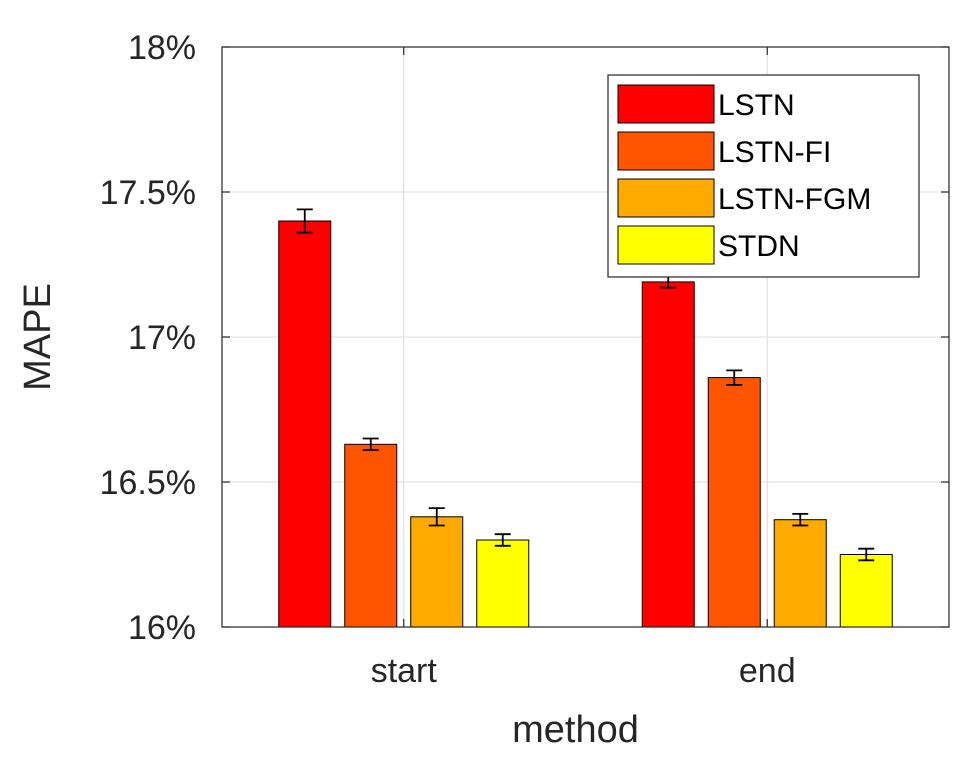  What do you see at coordinates (148, 483) in the screenshot?
I see `y-tick-label: 16.5%` at bounding box center [148, 483].